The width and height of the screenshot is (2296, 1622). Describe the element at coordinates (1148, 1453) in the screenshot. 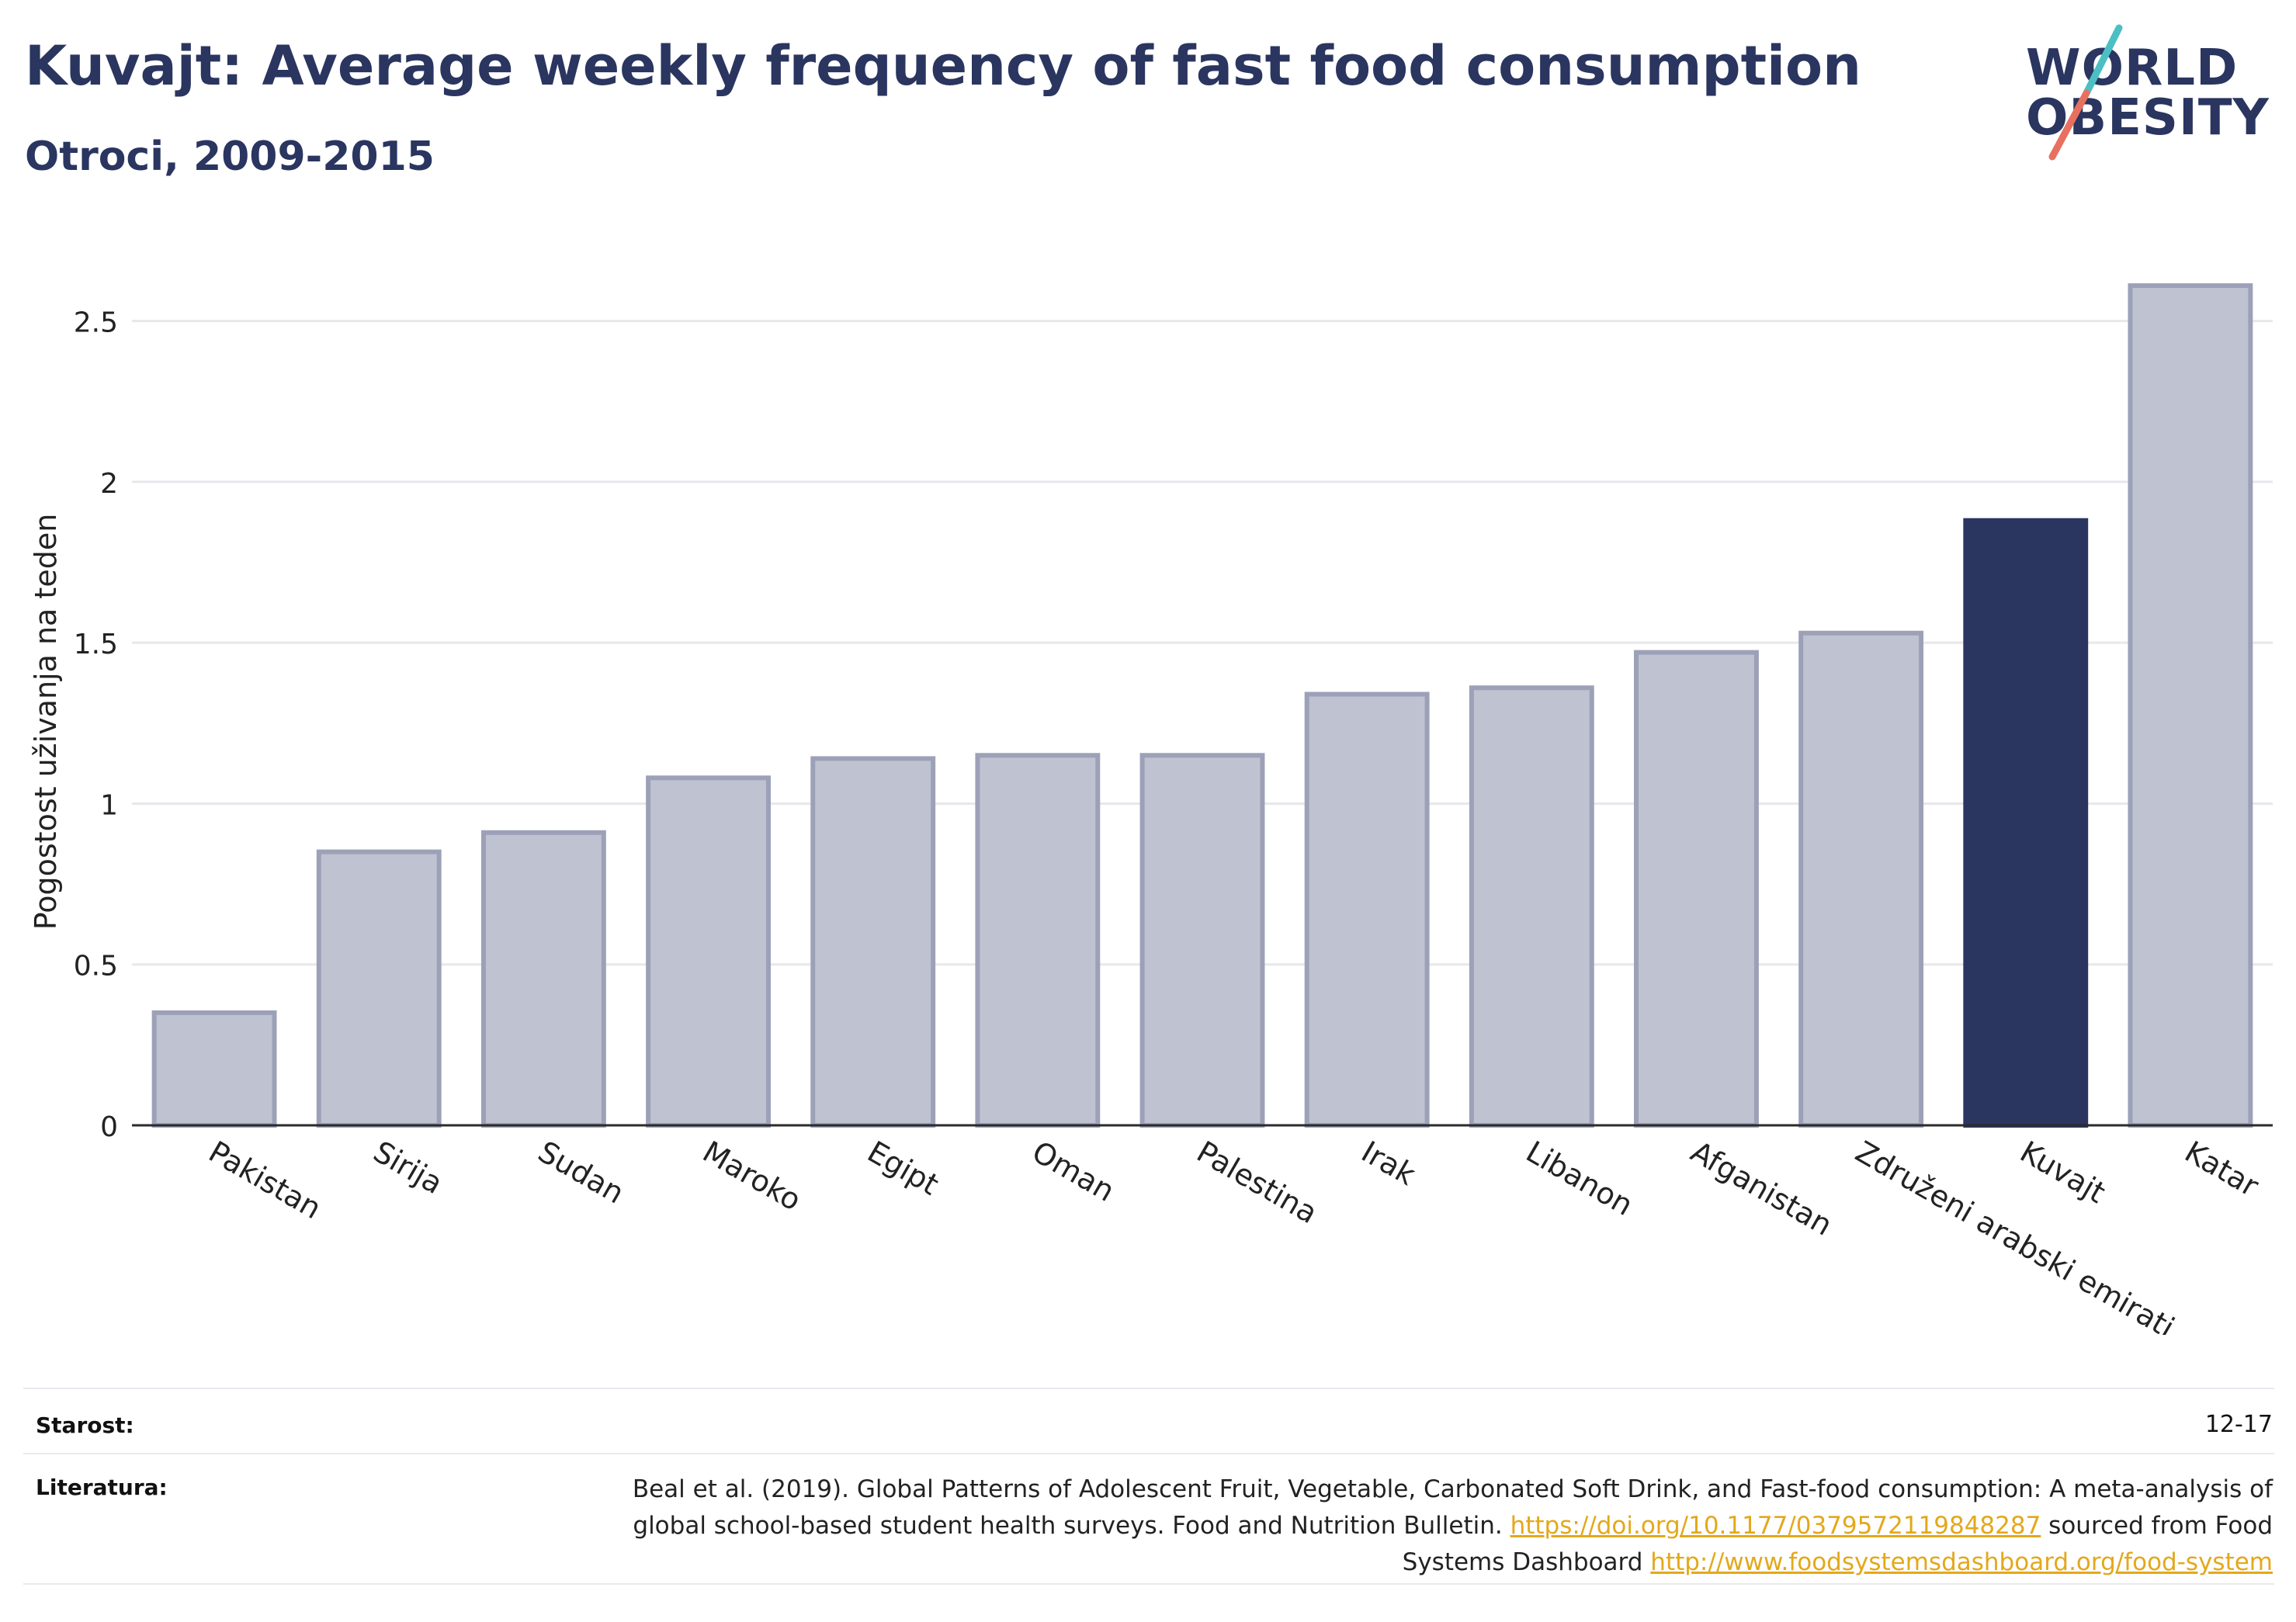

I see `footer-divider-middle` at that location.